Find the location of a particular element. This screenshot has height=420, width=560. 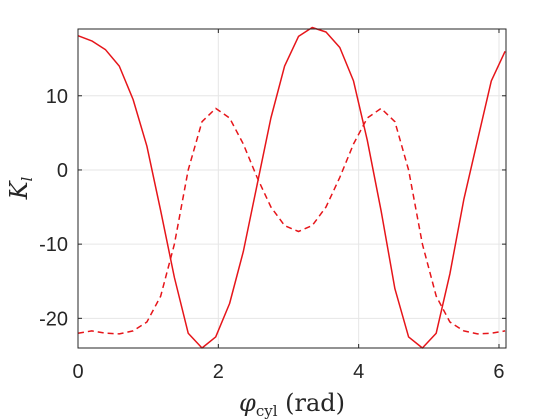

y-tick-labels: -20 -10 0 10 is located at coordinates (53, 208).